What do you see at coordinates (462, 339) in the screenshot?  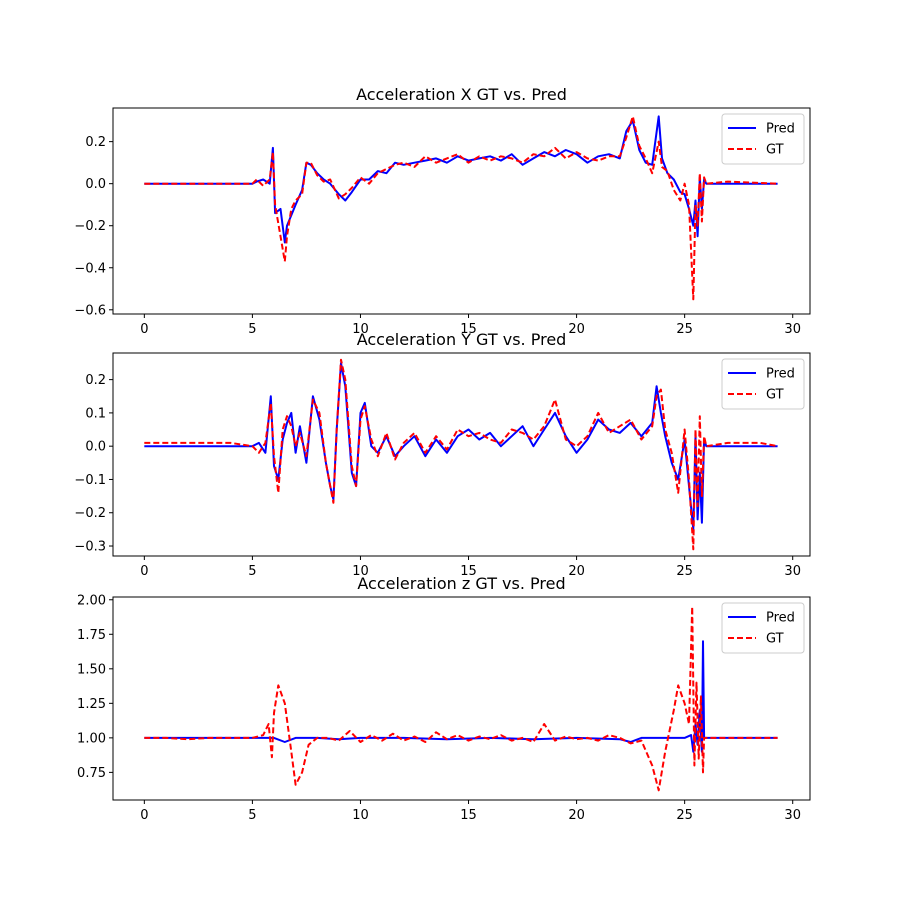 I see `subplot-title: Acceleration Y GT vs. Pred` at bounding box center [462, 339].